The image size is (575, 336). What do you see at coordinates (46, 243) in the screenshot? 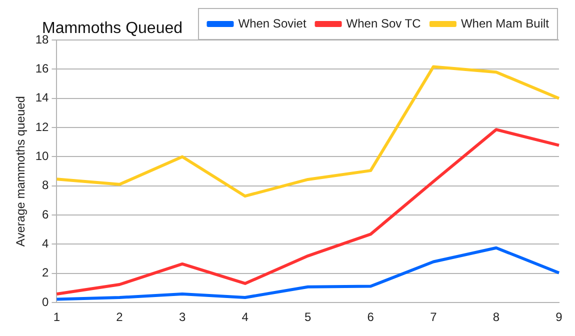
I see `y-tick-label: 4` at bounding box center [46, 243].